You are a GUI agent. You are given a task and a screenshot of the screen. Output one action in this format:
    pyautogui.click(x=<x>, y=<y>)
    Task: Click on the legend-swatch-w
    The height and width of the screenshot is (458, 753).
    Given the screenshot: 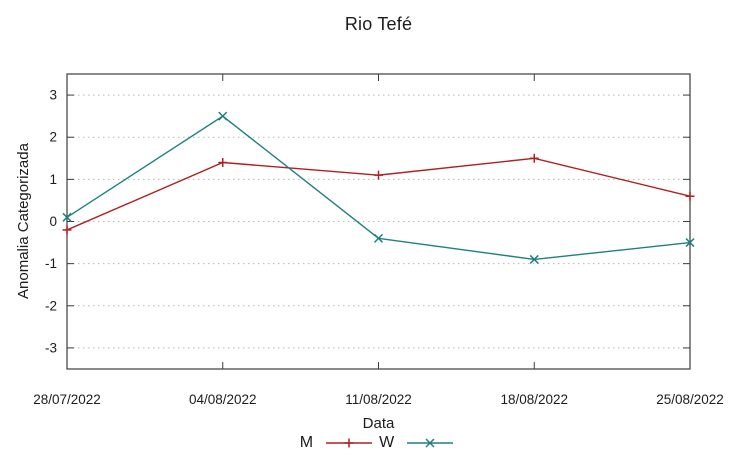 What is the action you would take?
    pyautogui.click(x=430, y=443)
    